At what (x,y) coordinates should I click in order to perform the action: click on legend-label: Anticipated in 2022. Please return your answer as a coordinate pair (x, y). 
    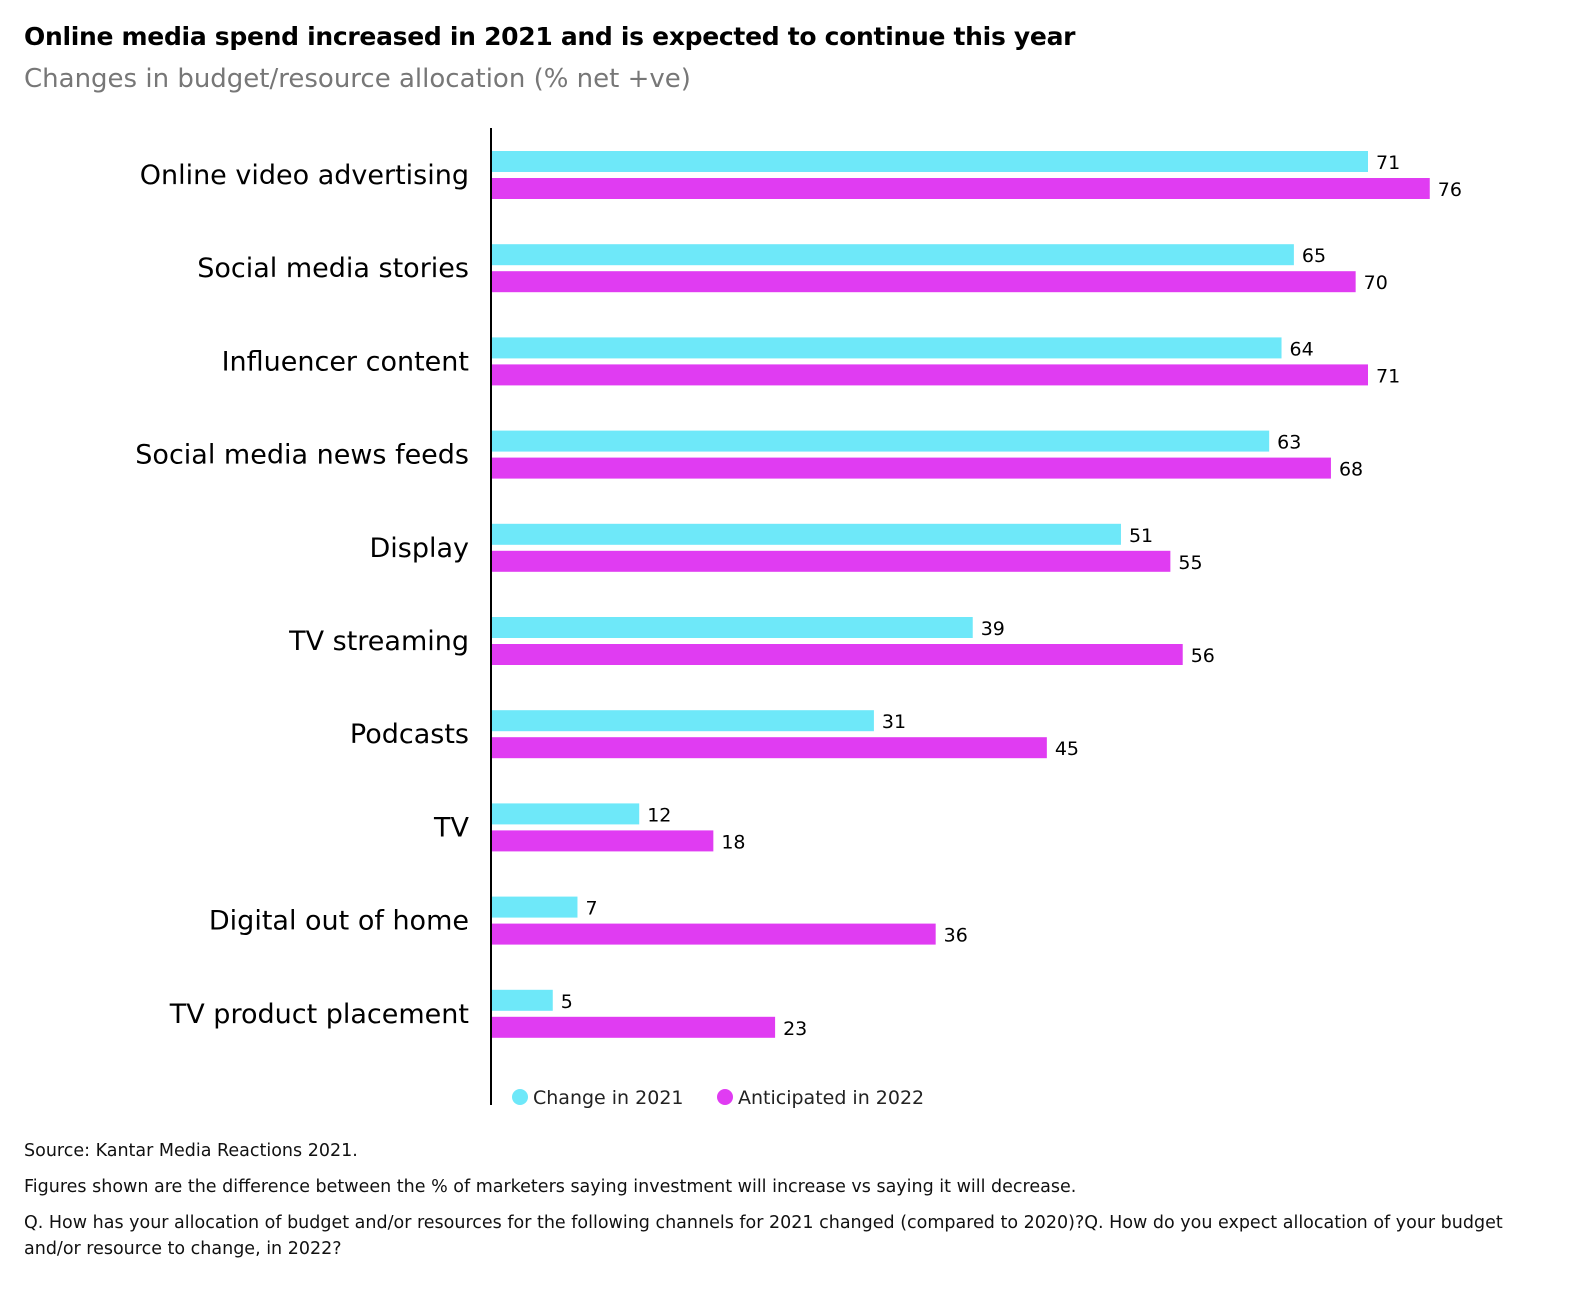
    Looking at the image, I should click on (831, 1098).